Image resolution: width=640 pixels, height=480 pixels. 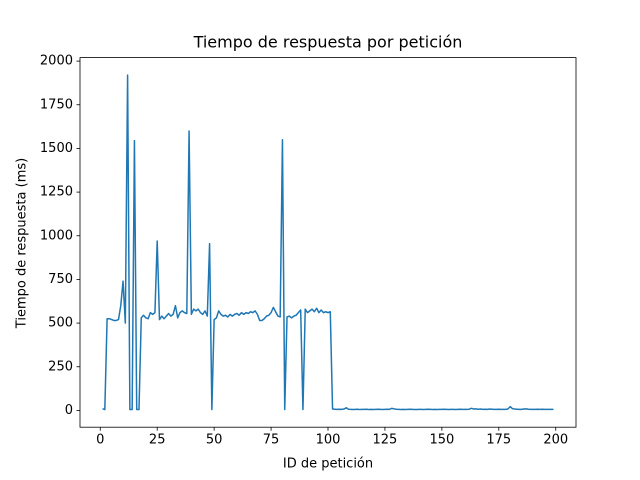 I want to click on y-tick-label: 500, so click(x=60, y=323).